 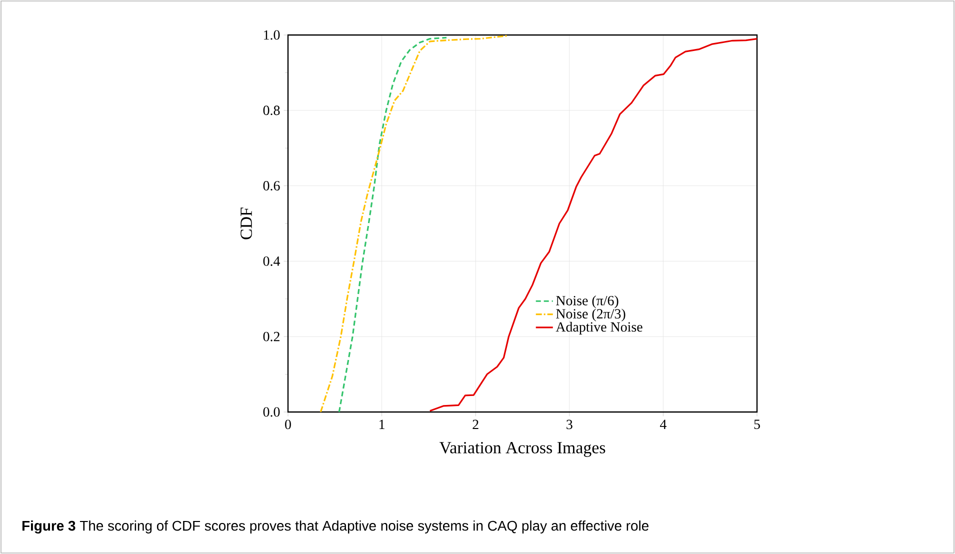 I want to click on x-tick-label: 3, so click(x=569, y=425).